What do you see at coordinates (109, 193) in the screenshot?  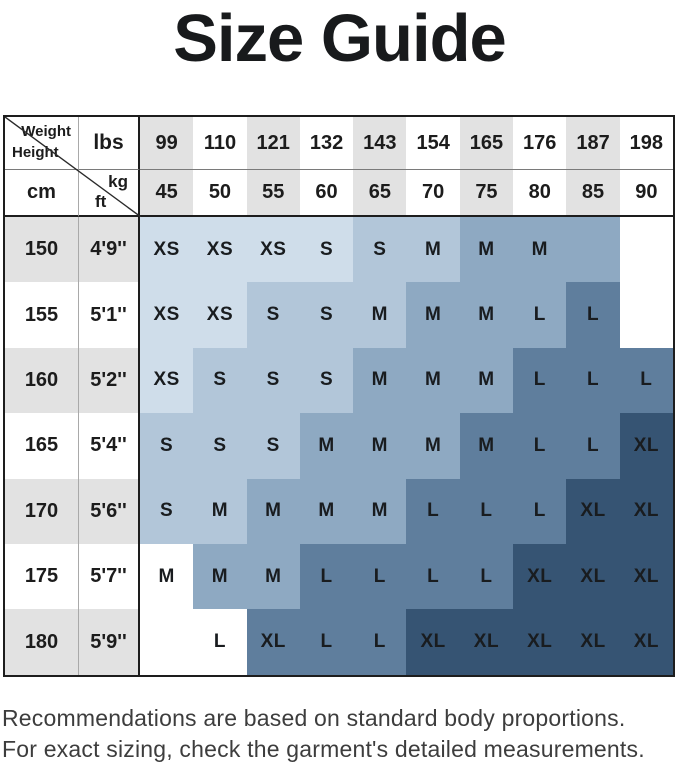 I see `kg-ft-unit-cell: kg ft` at bounding box center [109, 193].